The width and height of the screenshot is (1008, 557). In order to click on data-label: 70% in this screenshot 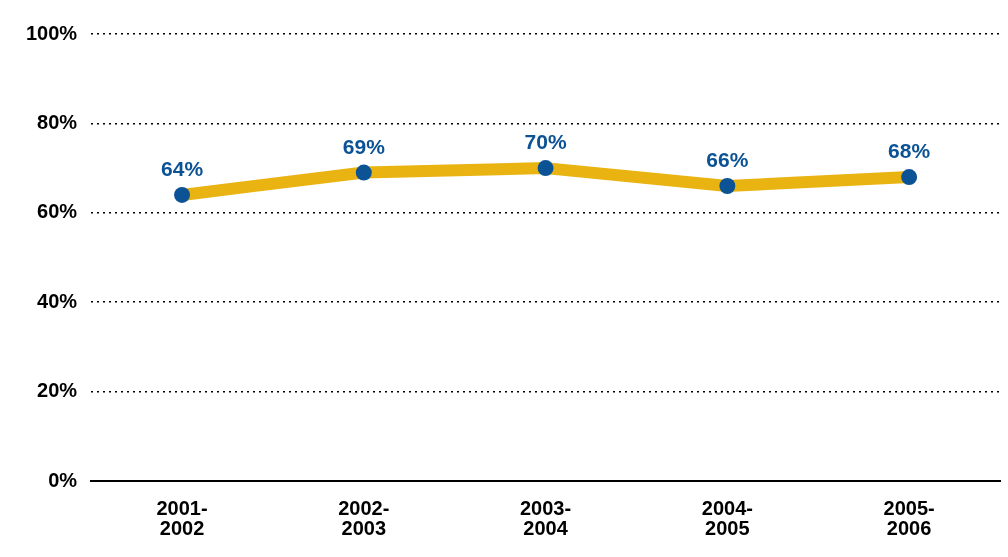, I will do `click(545, 142)`.